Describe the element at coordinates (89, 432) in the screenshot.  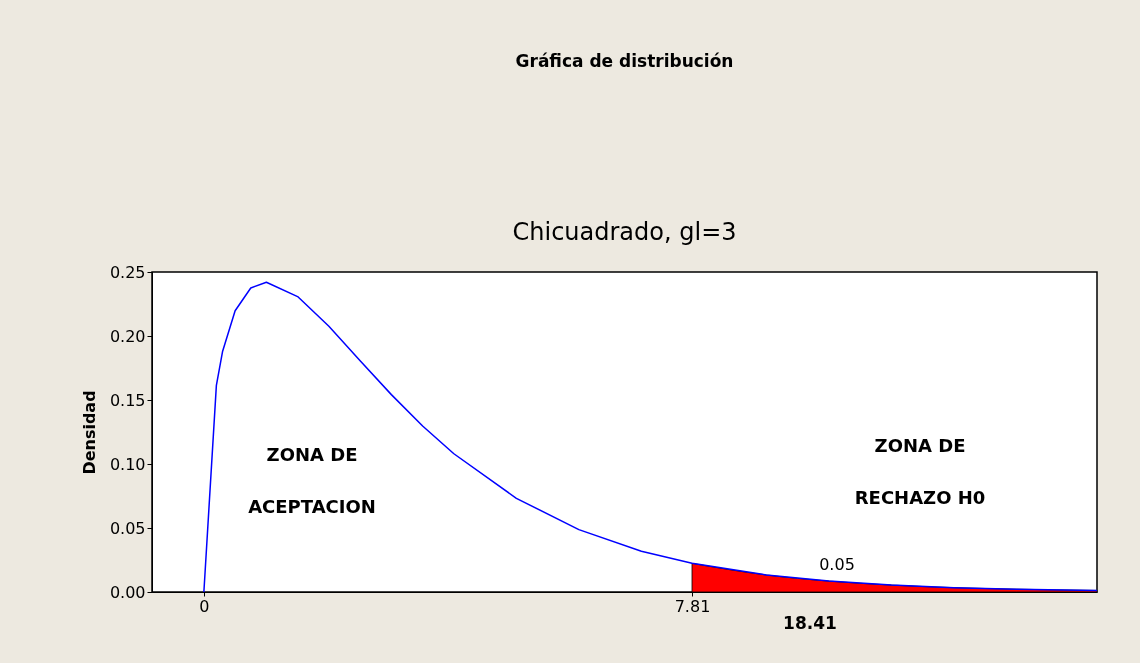
I see `y-axis-title: Densidad` at that location.